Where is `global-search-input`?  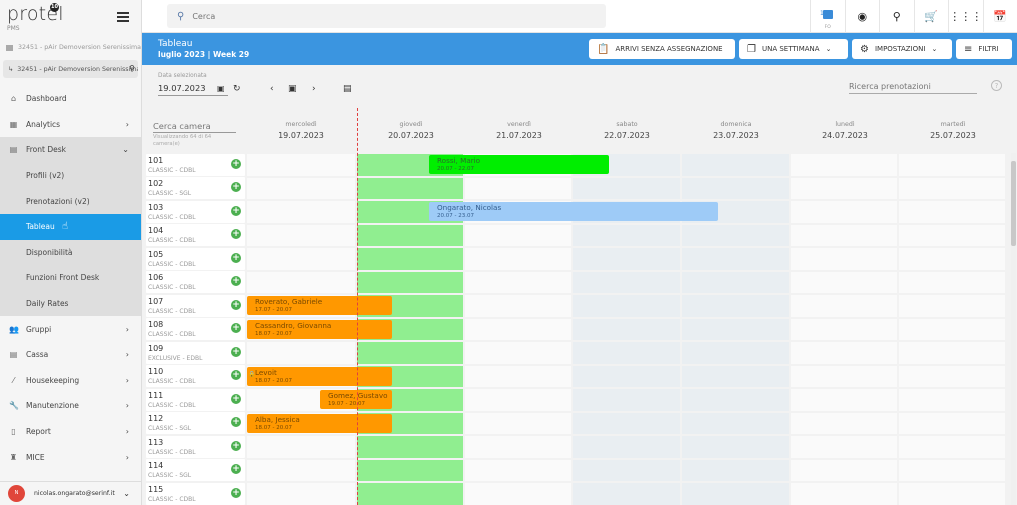 global-search-input is located at coordinates (382, 16).